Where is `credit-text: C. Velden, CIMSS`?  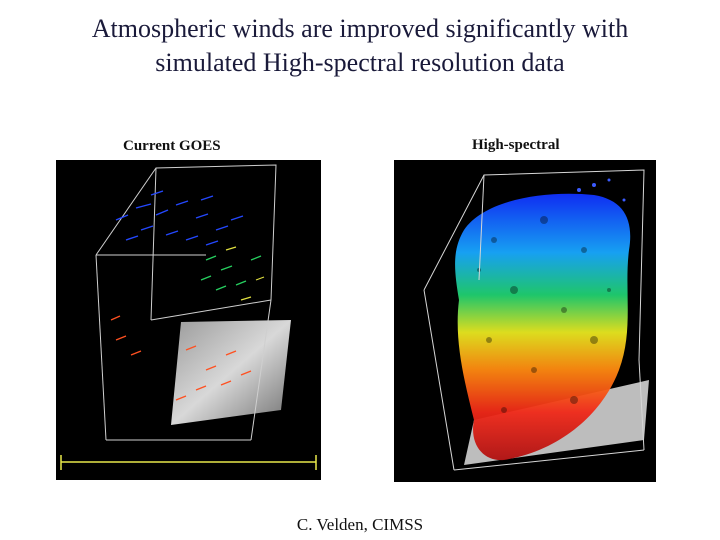 credit-text: C. Velden, CIMSS is located at coordinates (360, 524).